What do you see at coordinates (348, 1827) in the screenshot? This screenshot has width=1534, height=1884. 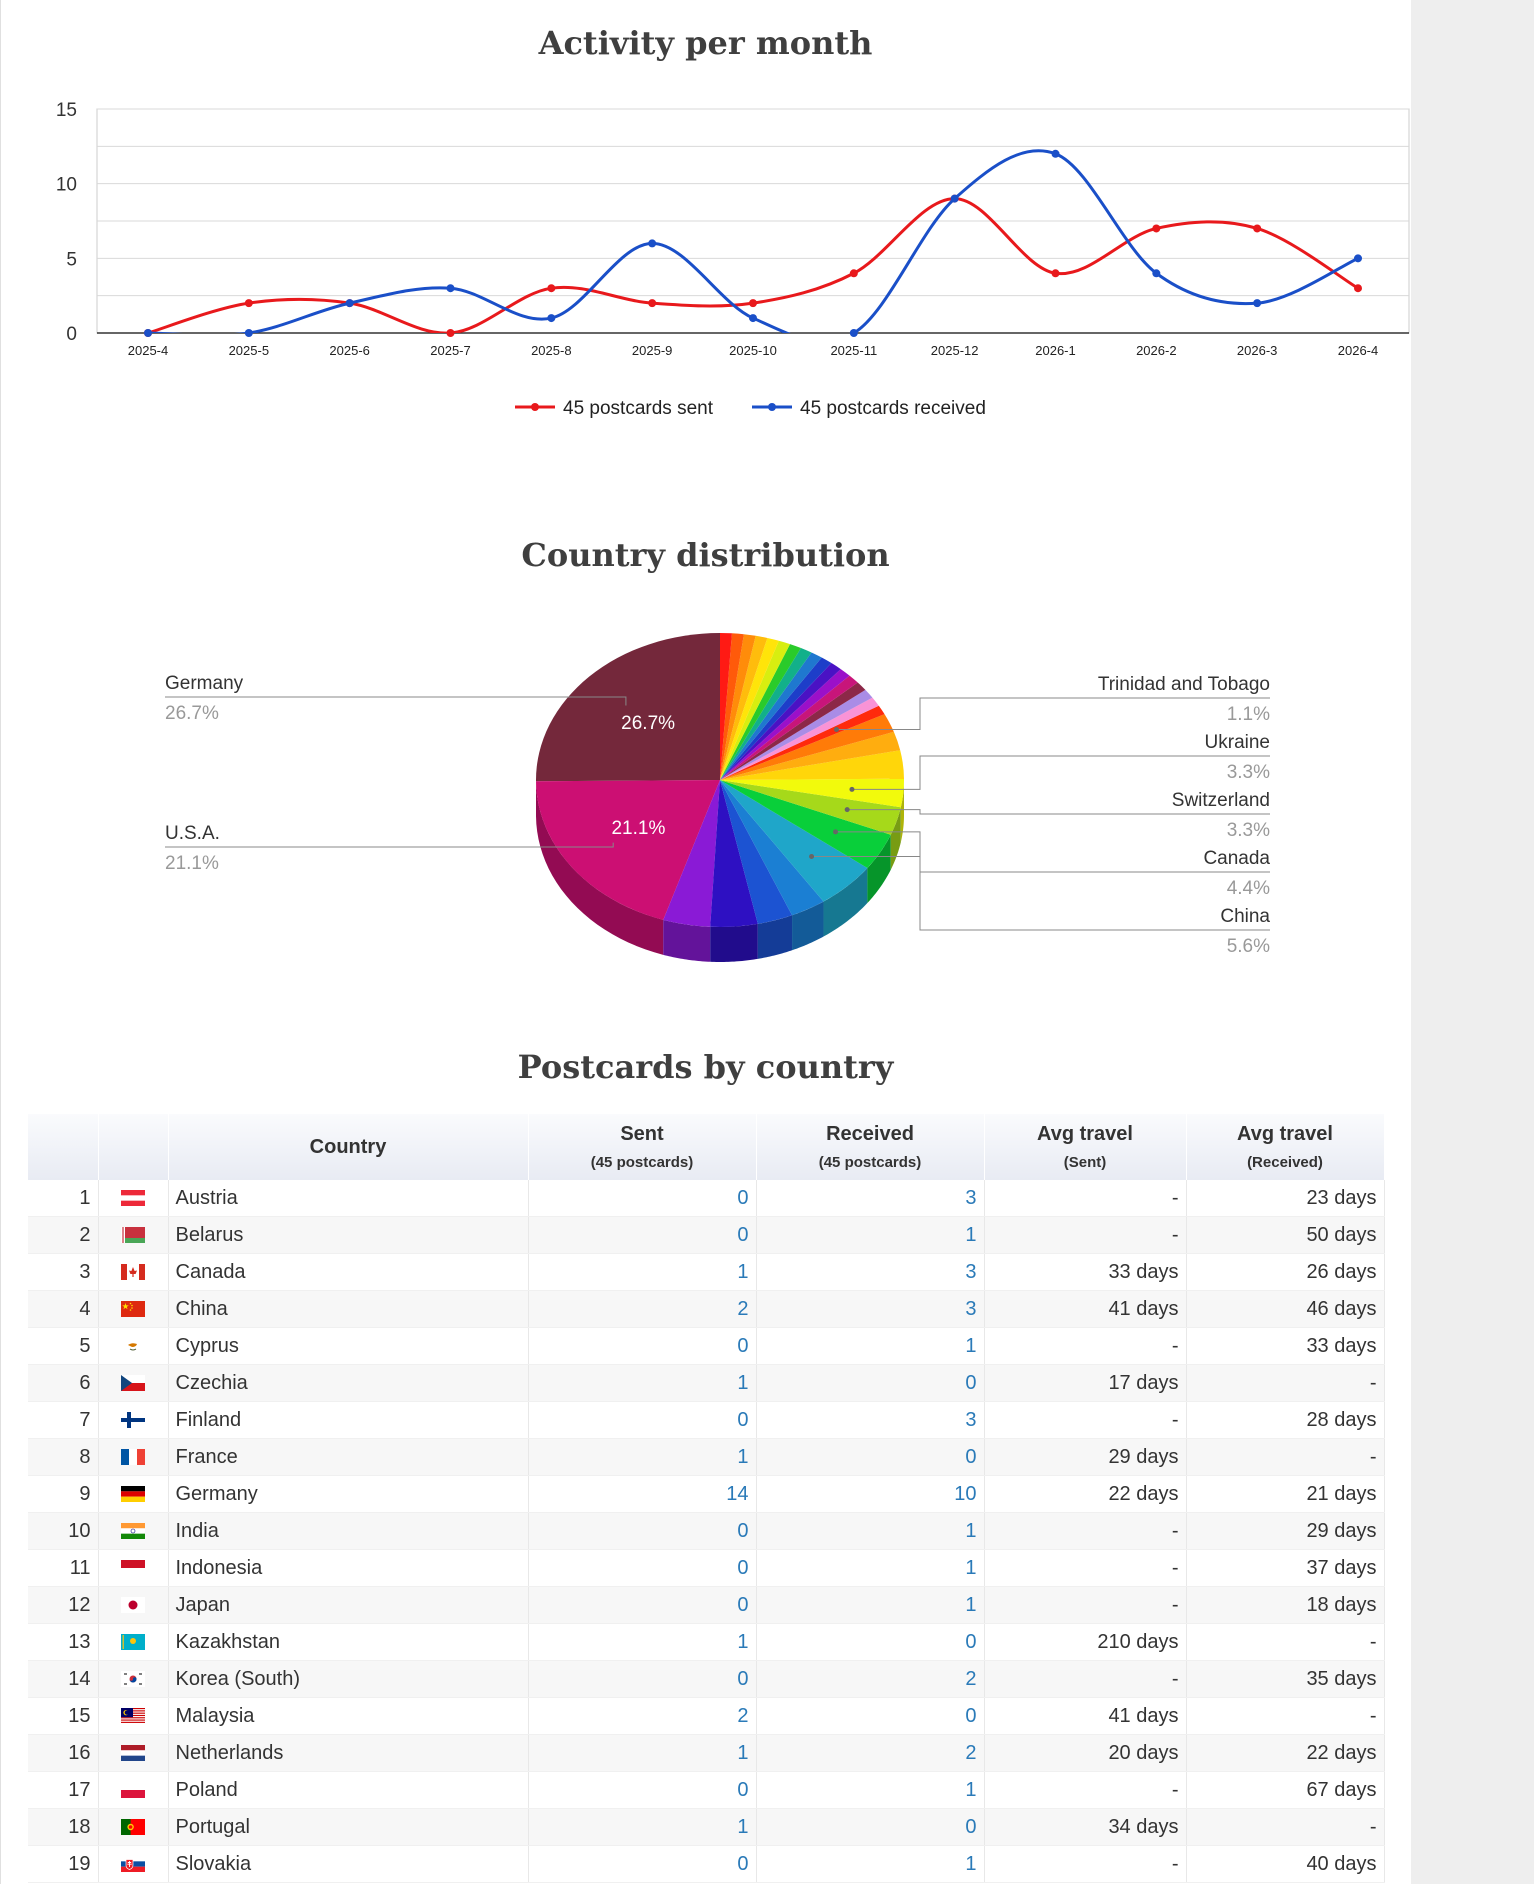 I see `row-country: Portugal` at bounding box center [348, 1827].